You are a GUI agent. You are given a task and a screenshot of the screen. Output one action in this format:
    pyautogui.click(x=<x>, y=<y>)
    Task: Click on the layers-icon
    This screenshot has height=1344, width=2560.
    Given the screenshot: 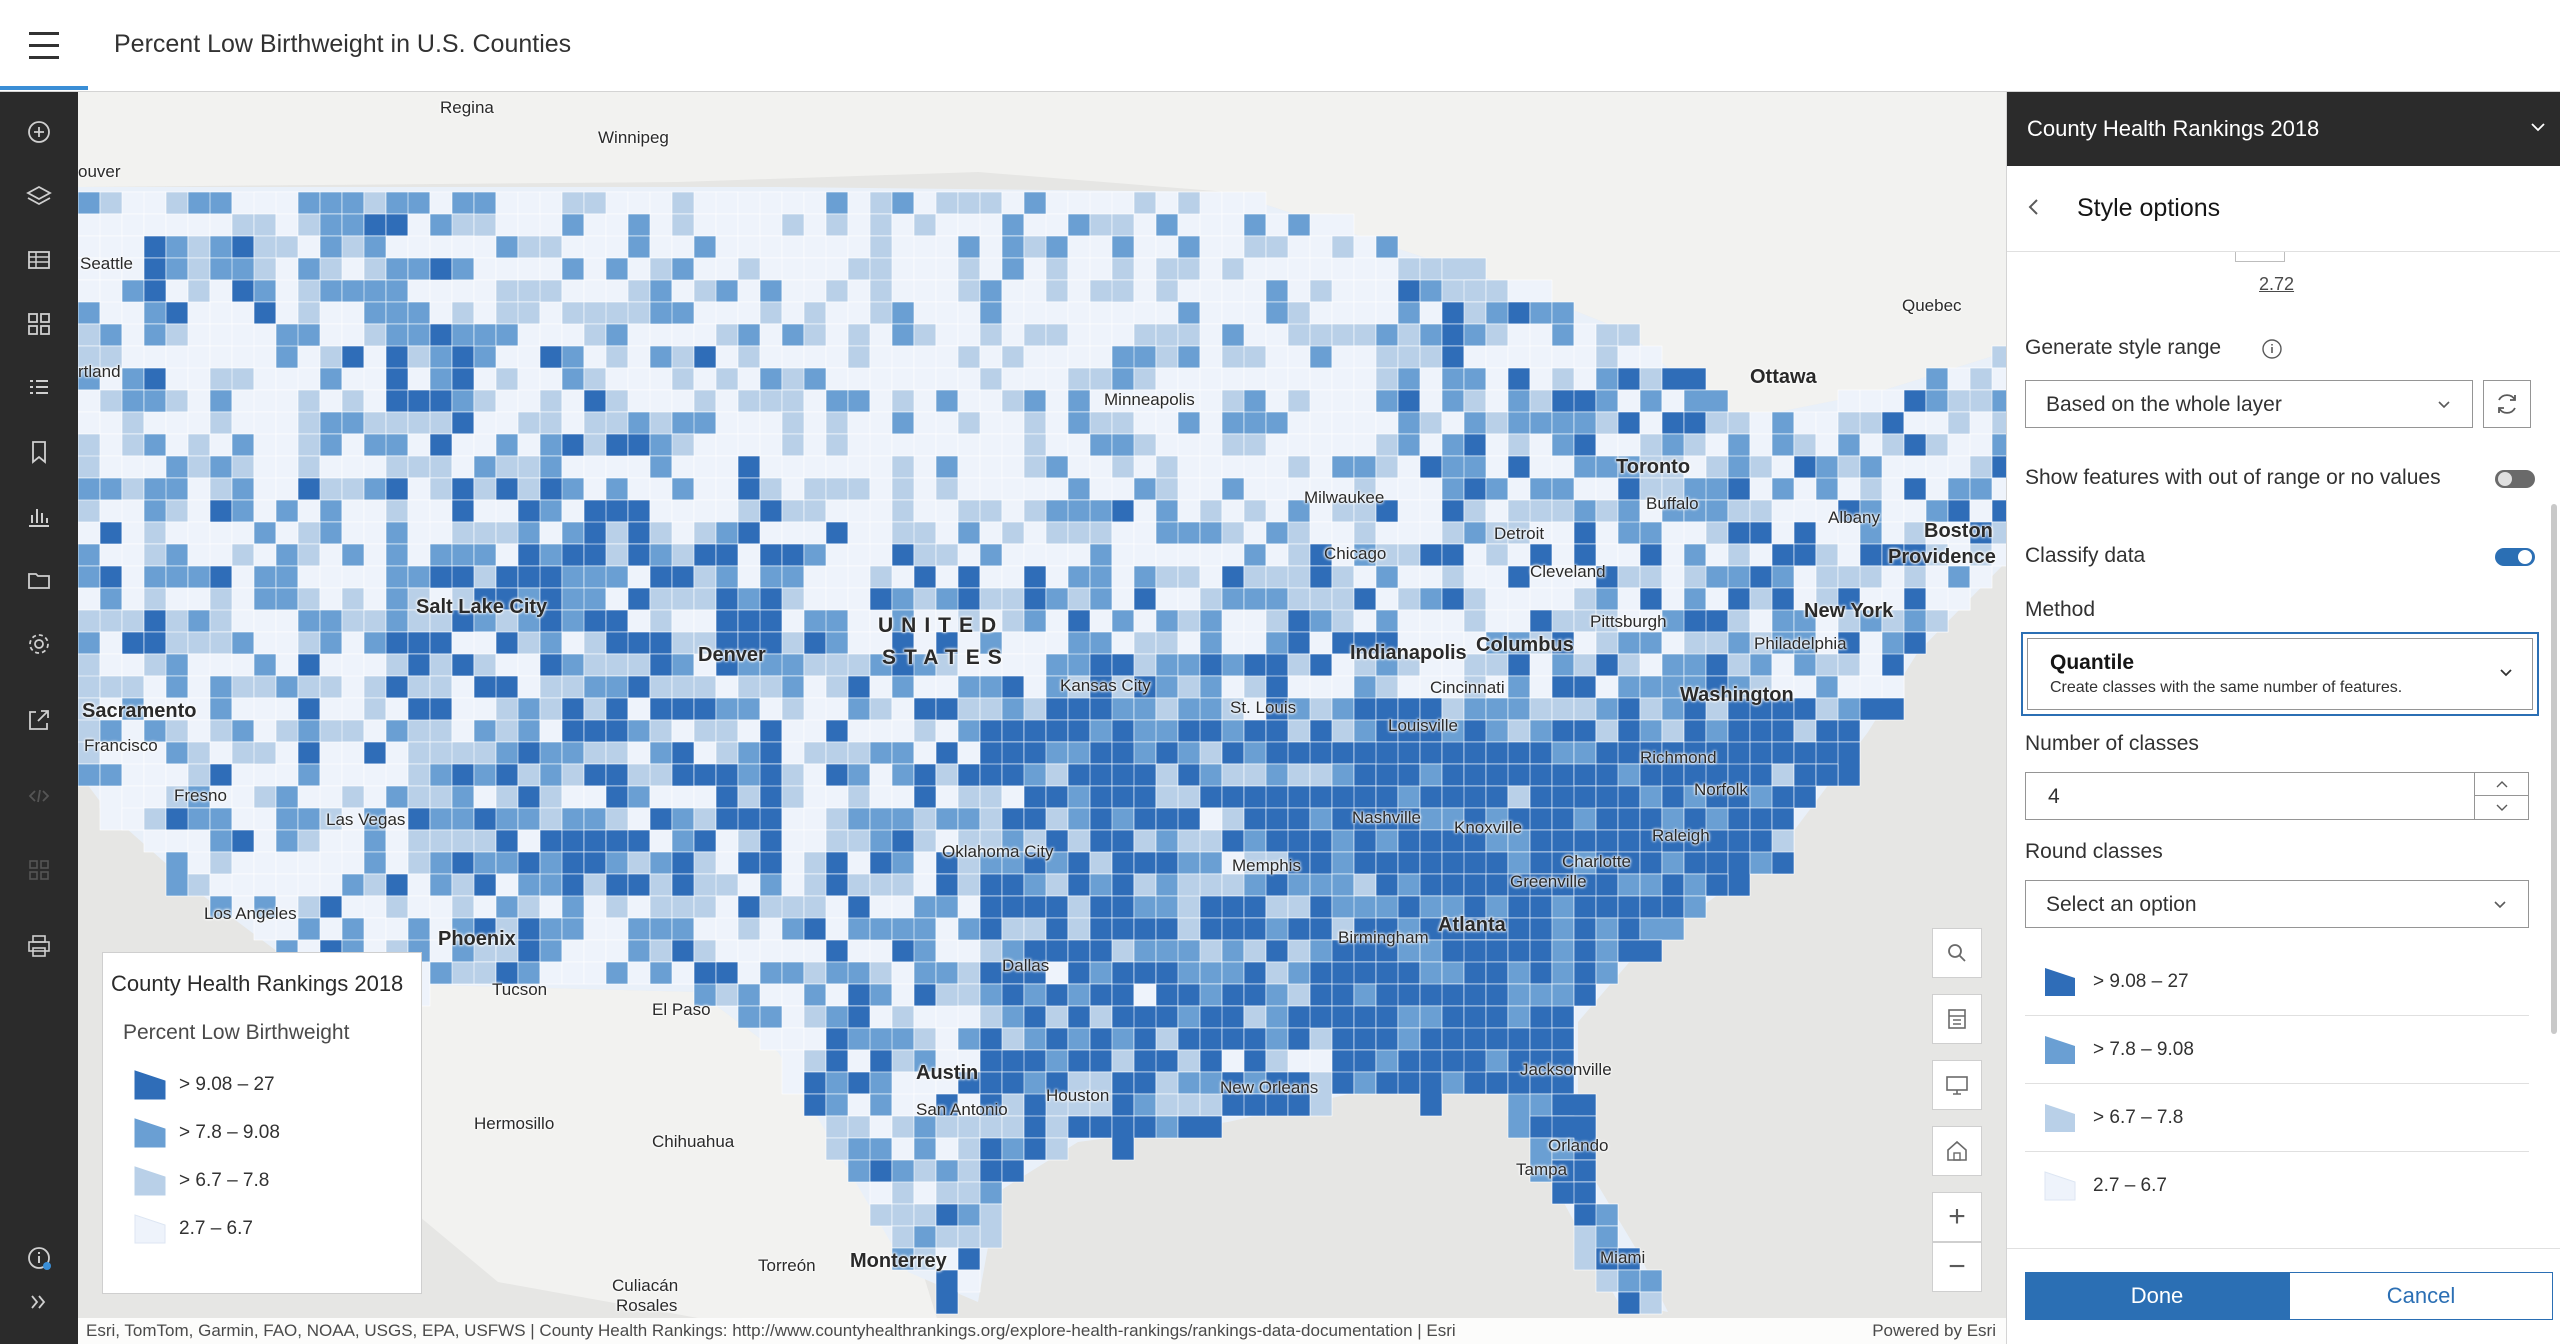 What is the action you would take?
    pyautogui.click(x=39, y=196)
    